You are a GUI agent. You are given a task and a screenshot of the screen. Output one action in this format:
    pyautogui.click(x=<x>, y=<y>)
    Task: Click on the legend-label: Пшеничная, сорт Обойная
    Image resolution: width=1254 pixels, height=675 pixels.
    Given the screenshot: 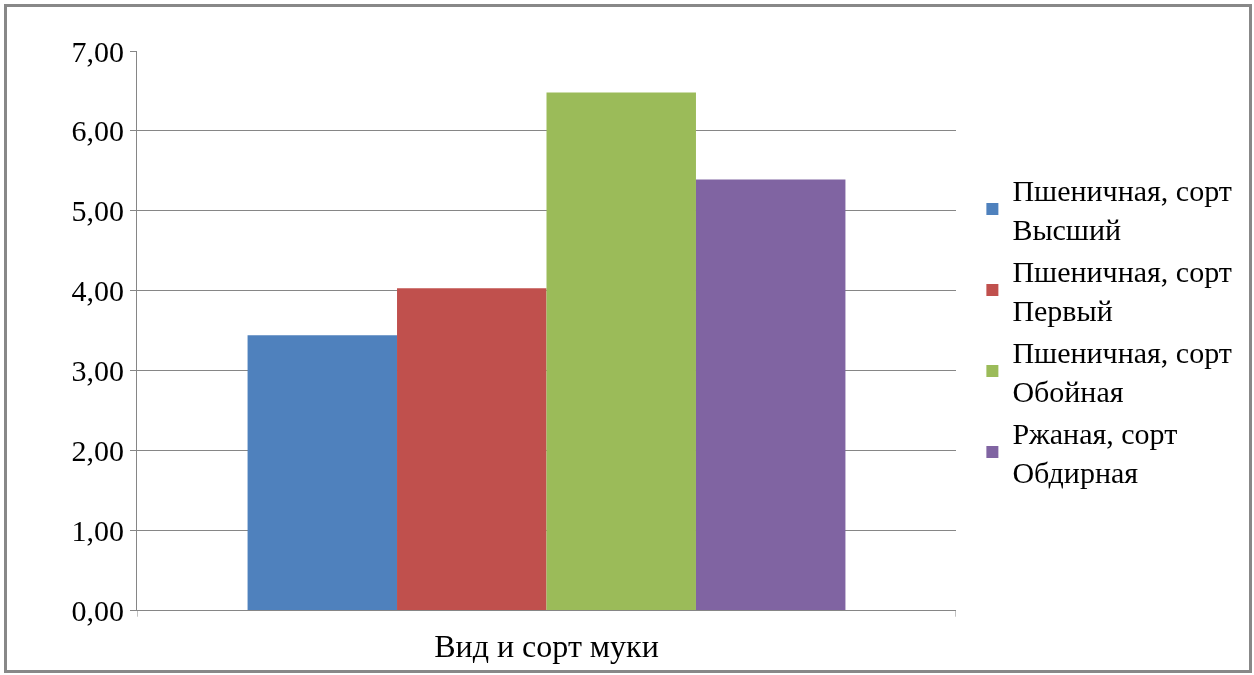 What is the action you would take?
    pyautogui.click(x=1122, y=372)
    